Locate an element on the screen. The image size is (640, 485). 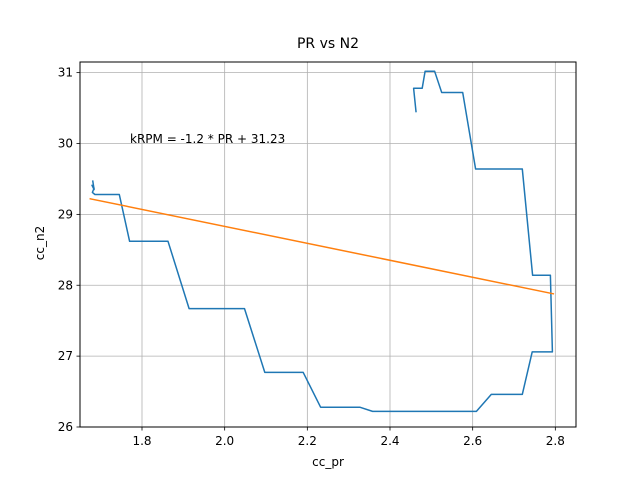
x-tick-label: 2.2 is located at coordinates (307, 441).